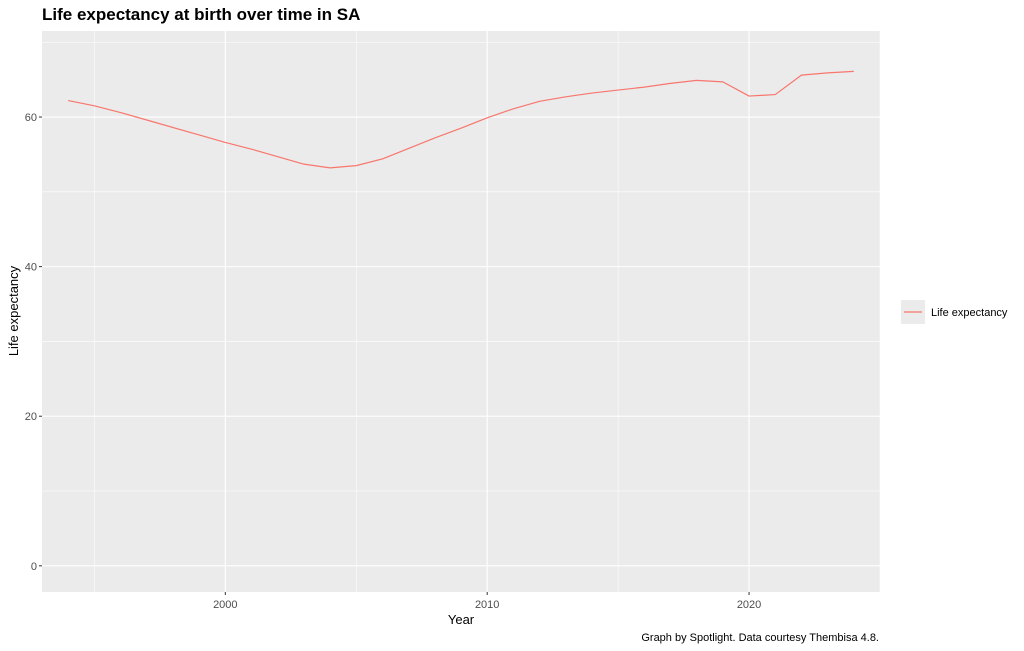 This screenshot has width=1024, height=651. What do you see at coordinates (969, 313) in the screenshot?
I see `legend-label: Life expectancy` at bounding box center [969, 313].